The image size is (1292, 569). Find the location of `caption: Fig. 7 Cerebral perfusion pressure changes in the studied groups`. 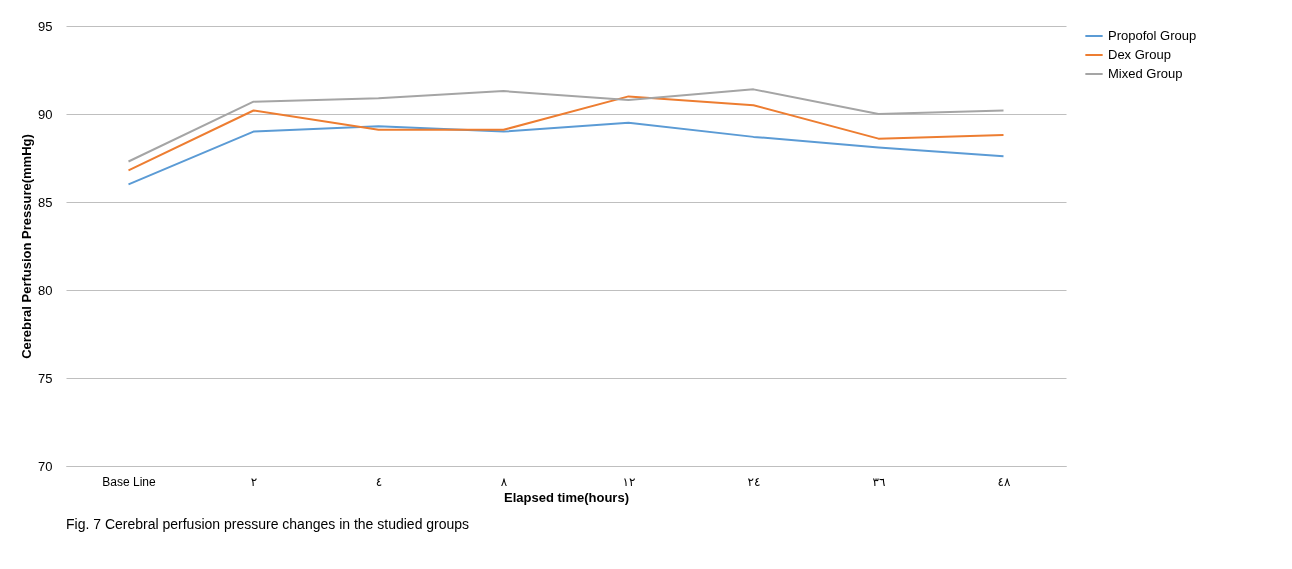

caption: Fig. 7 Cerebral perfusion pressure changes in the studied groups is located at coordinates (268, 524).